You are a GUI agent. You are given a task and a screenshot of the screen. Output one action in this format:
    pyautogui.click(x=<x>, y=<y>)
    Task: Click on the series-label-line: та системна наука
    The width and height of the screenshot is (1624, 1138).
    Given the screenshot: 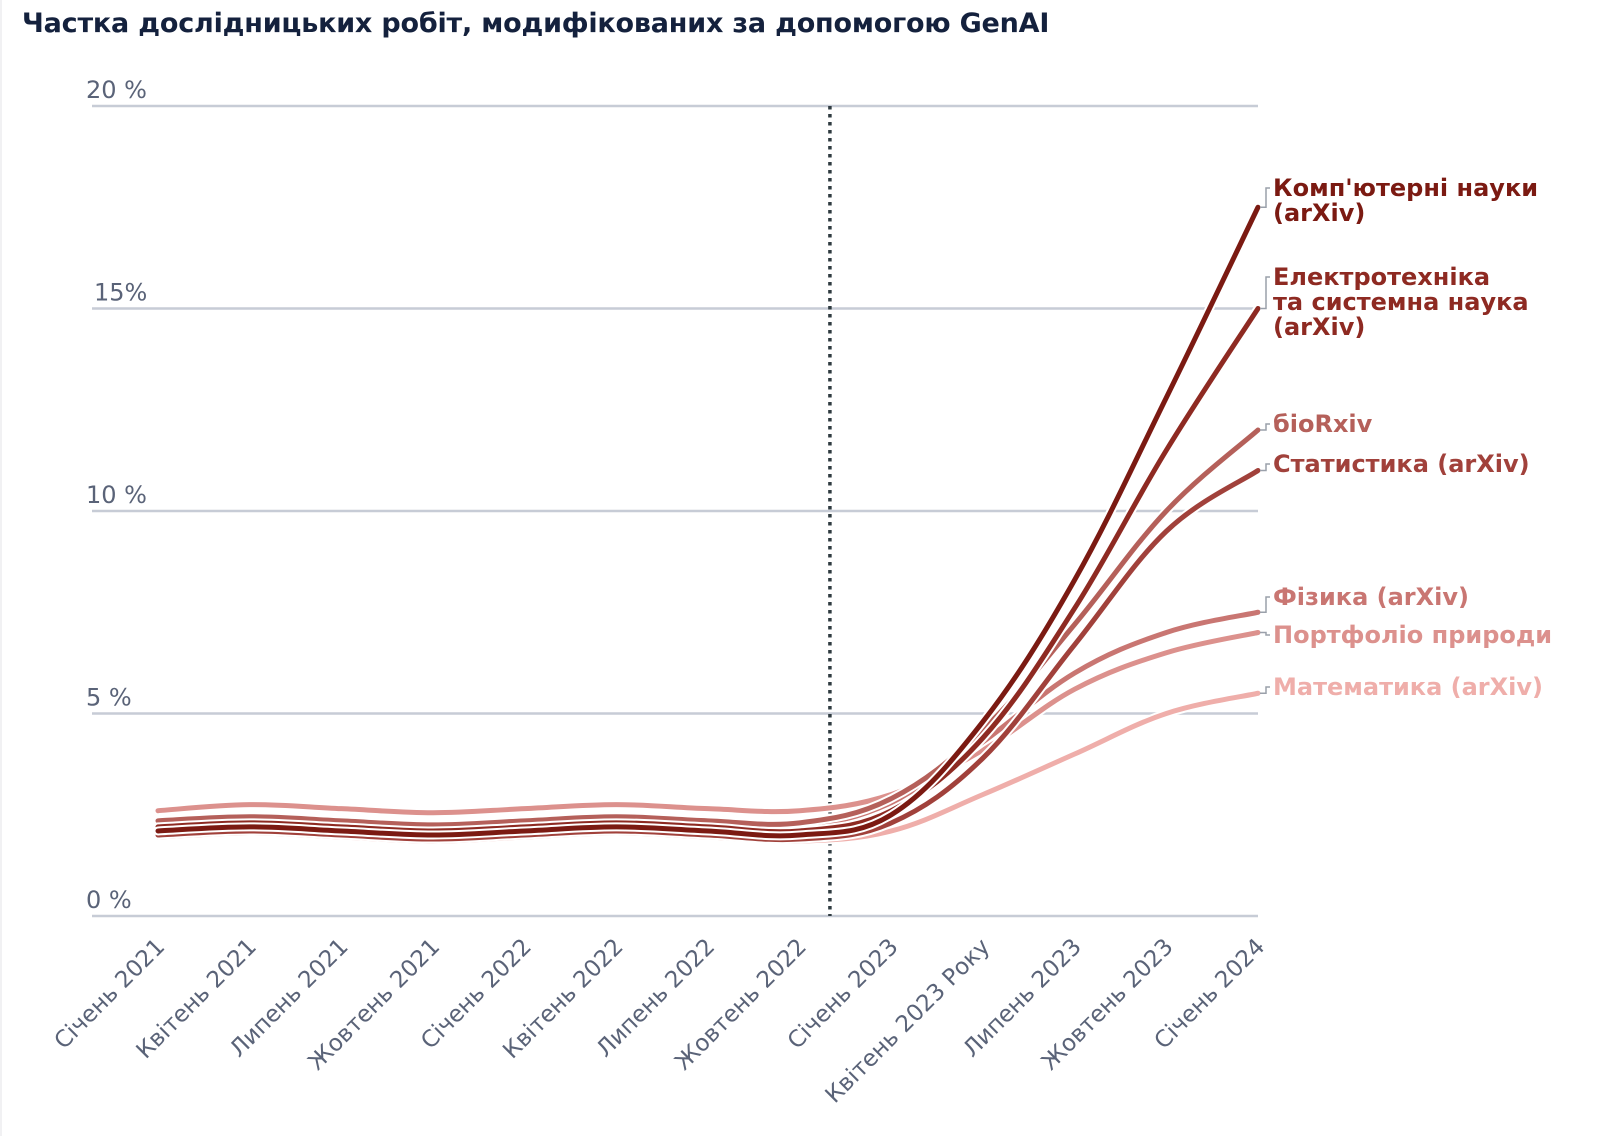 What is the action you would take?
    pyautogui.click(x=1401, y=302)
    